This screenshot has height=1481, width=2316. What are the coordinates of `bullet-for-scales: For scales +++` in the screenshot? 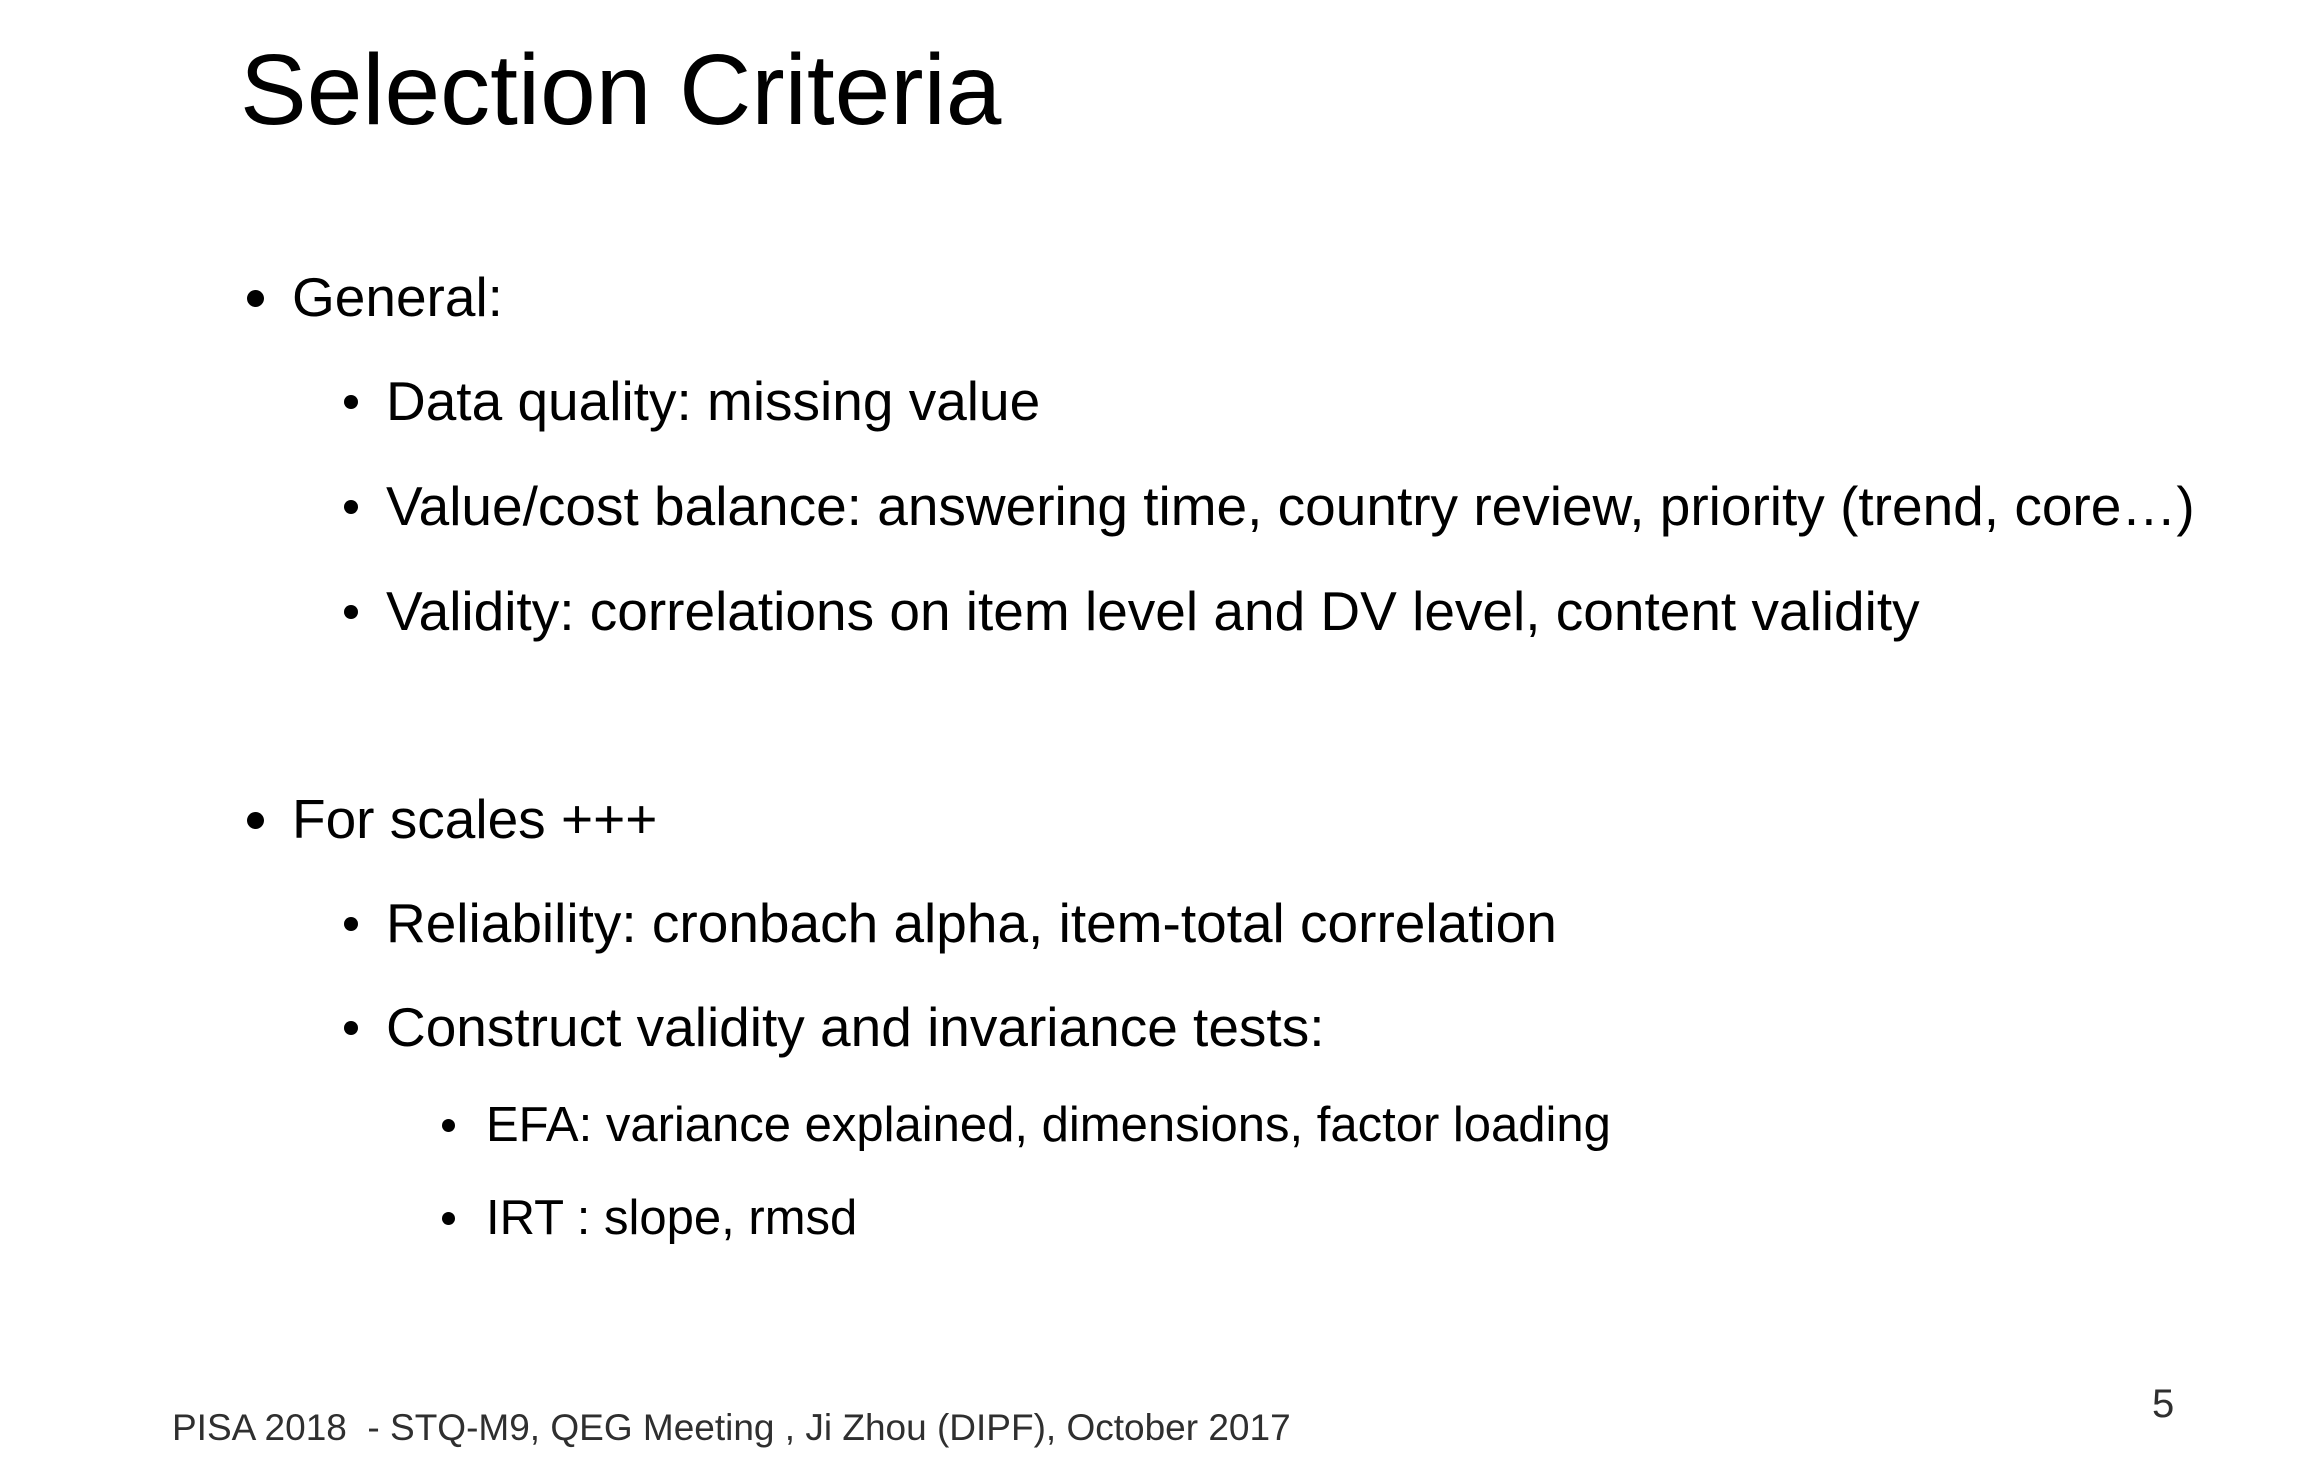 It's located at (452, 819).